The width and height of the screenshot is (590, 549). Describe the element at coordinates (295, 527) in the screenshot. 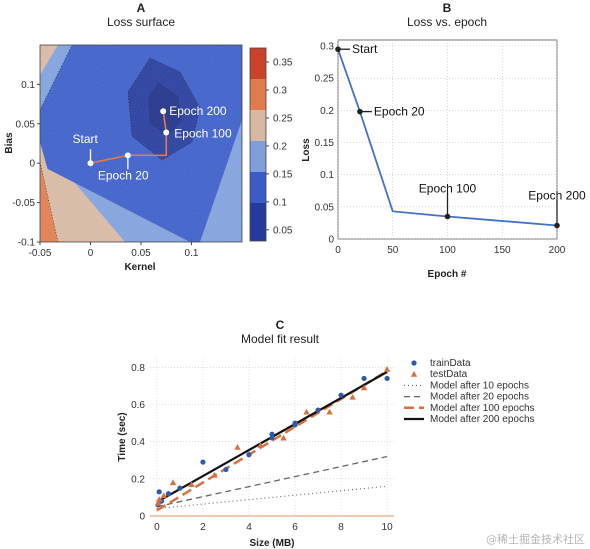

I see `panel-c-xtick-label: 6` at that location.